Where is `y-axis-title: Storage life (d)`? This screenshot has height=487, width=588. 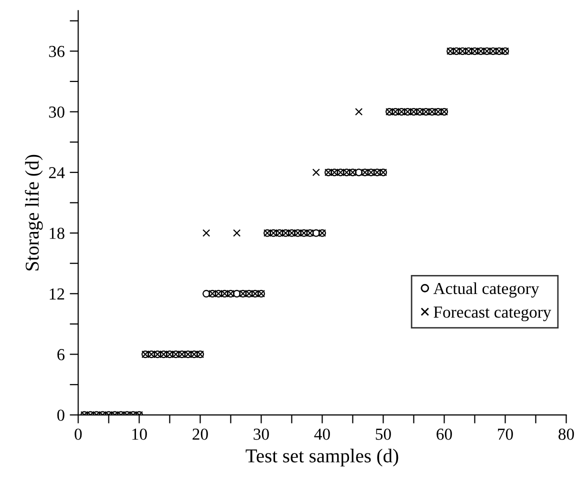
y-axis-title: Storage life (d) is located at coordinates (33, 212).